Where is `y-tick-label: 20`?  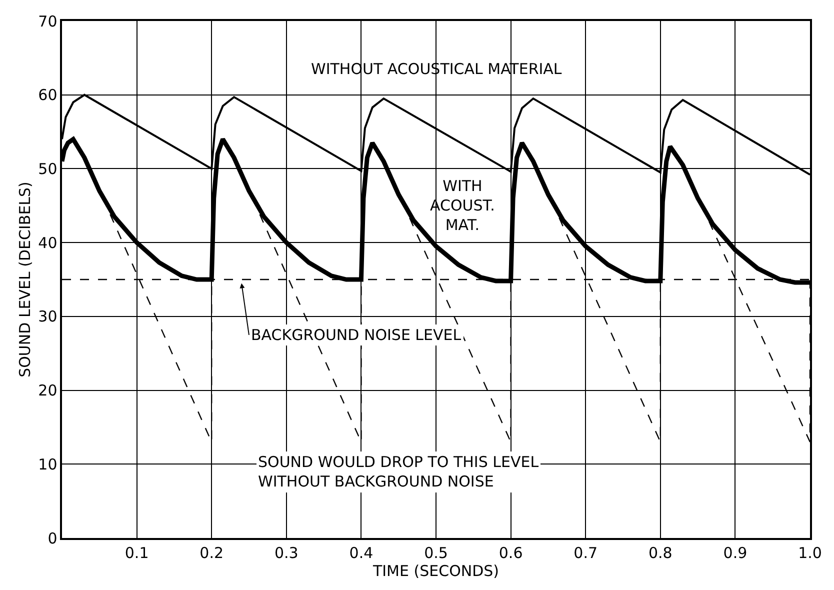 y-tick-label: 20 is located at coordinates (48, 391).